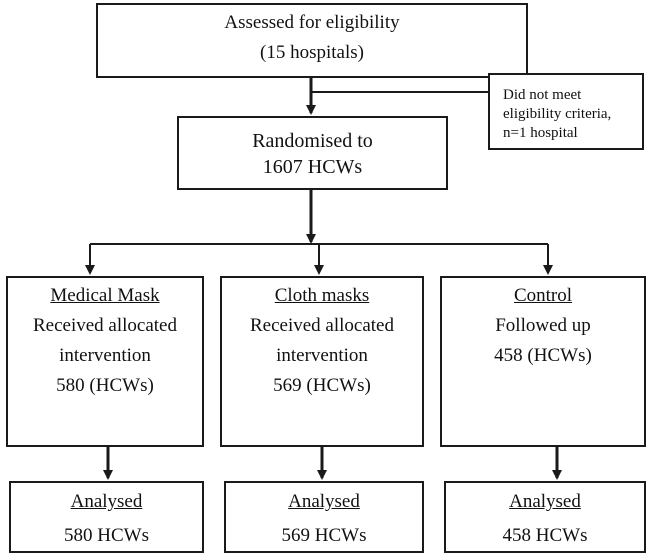 This screenshot has height=558, width=650. Describe the element at coordinates (312, 22) in the screenshot. I see `assessed-label: Assessed for eligibility` at that location.